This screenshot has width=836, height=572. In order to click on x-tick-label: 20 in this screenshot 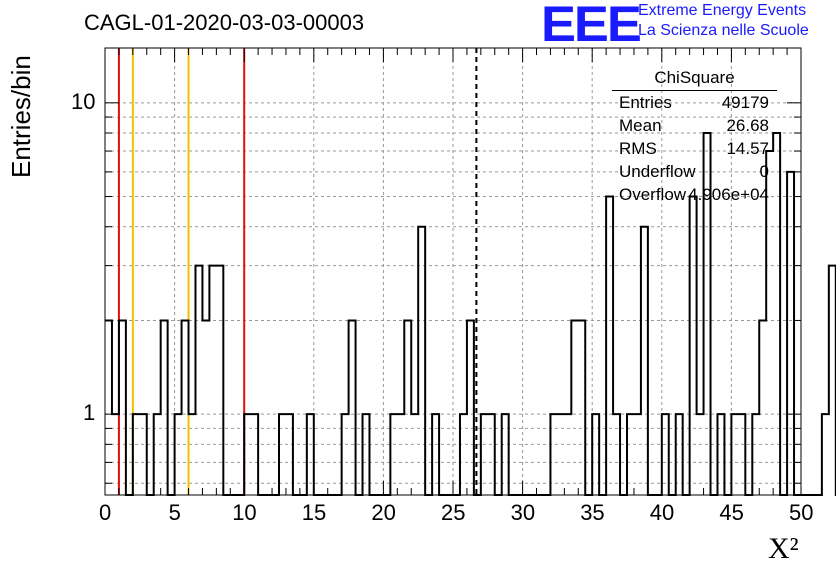, I will do `click(383, 512)`.